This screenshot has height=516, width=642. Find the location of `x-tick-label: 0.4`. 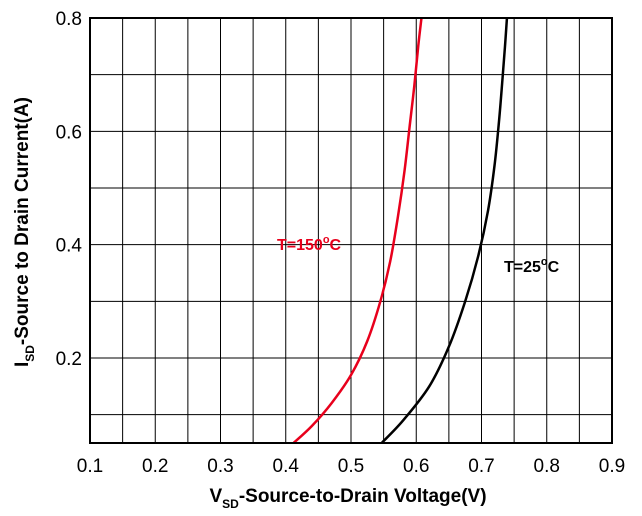

x-tick-label: 0.4 is located at coordinates (286, 466).